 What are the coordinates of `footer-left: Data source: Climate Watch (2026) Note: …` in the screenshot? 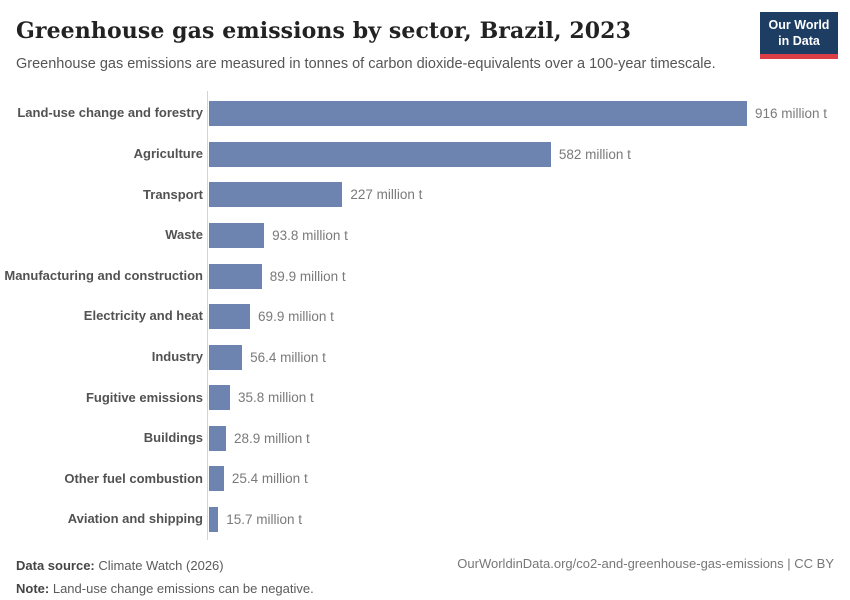 It's located at (165, 577).